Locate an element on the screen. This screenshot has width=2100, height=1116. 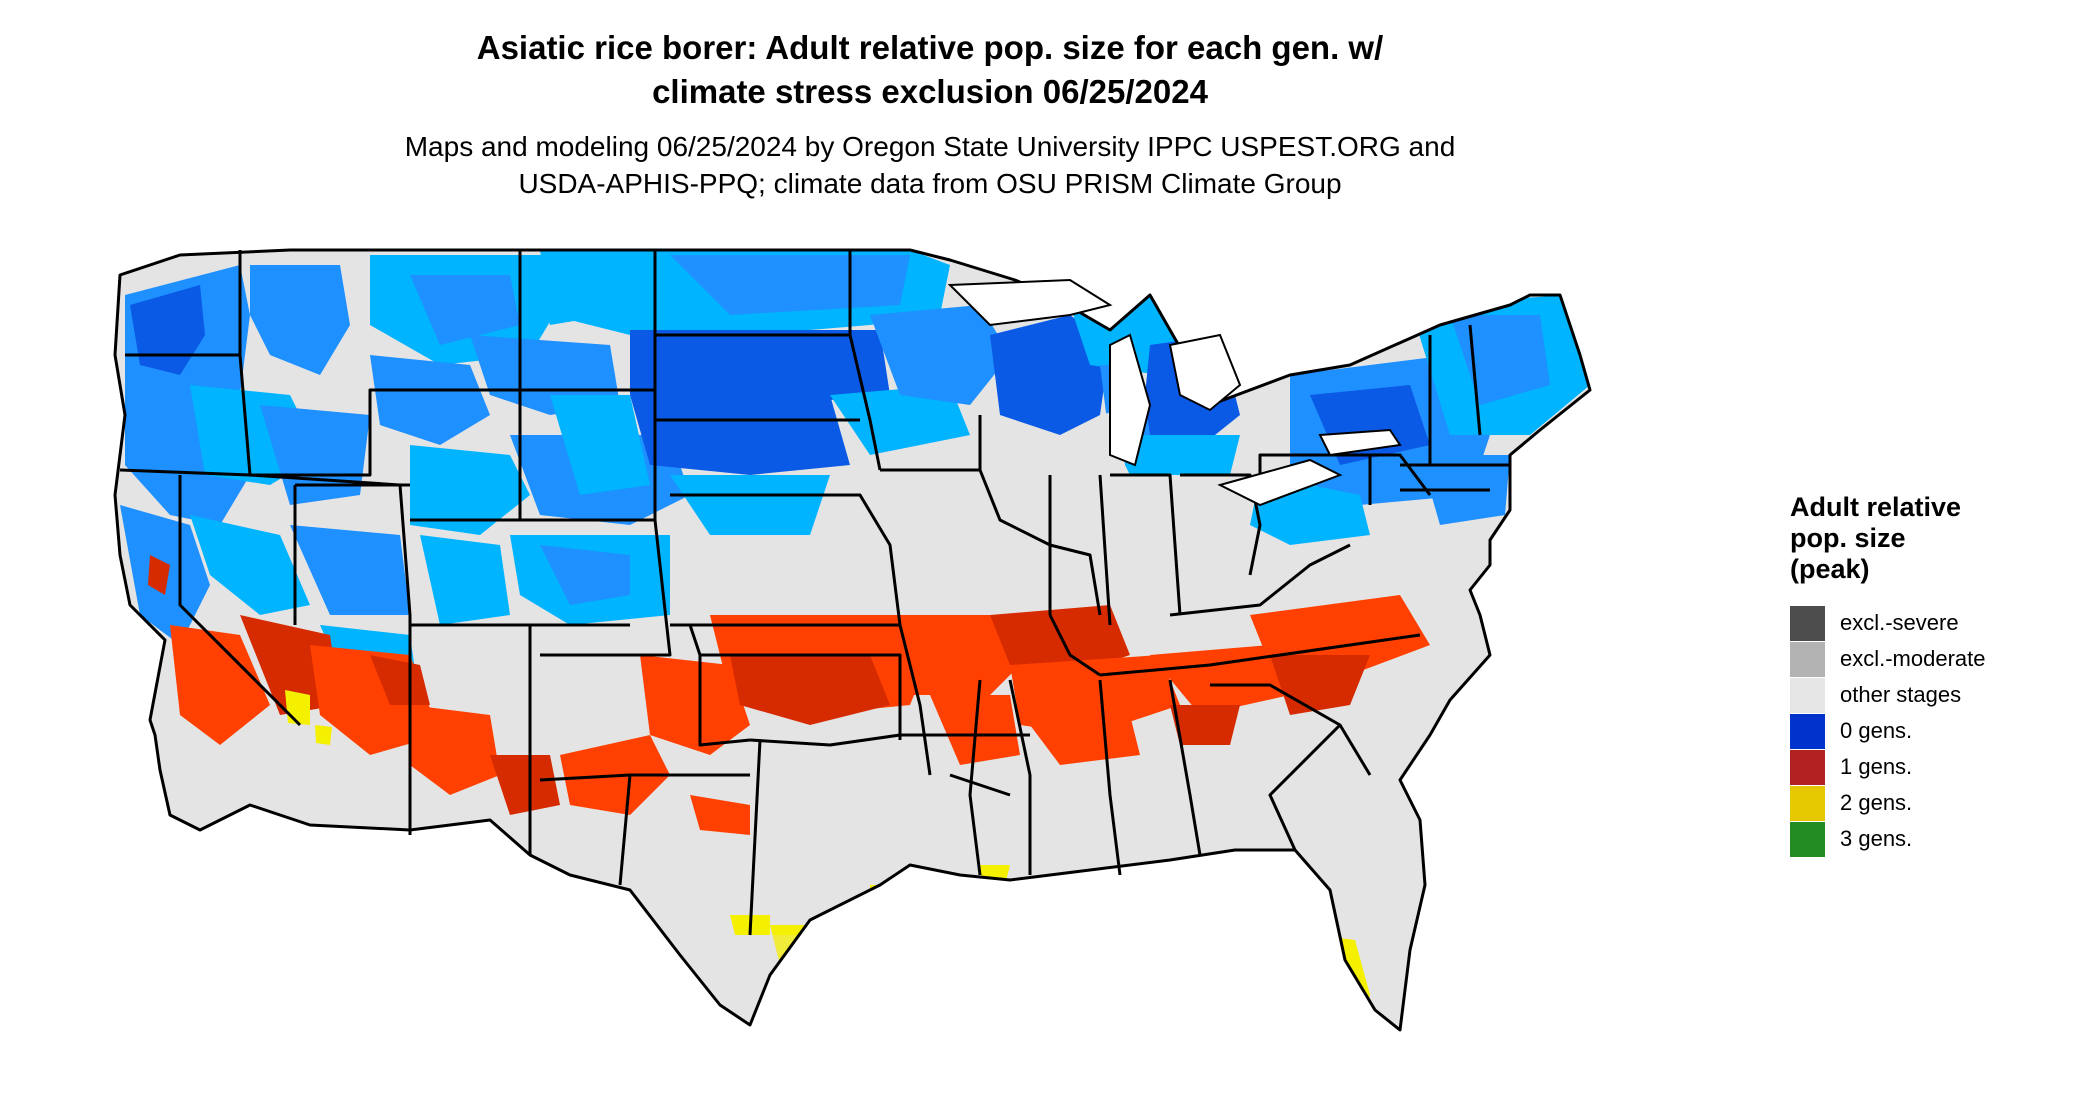
legend-item: excl.-severe is located at coordinates (1940, 623).